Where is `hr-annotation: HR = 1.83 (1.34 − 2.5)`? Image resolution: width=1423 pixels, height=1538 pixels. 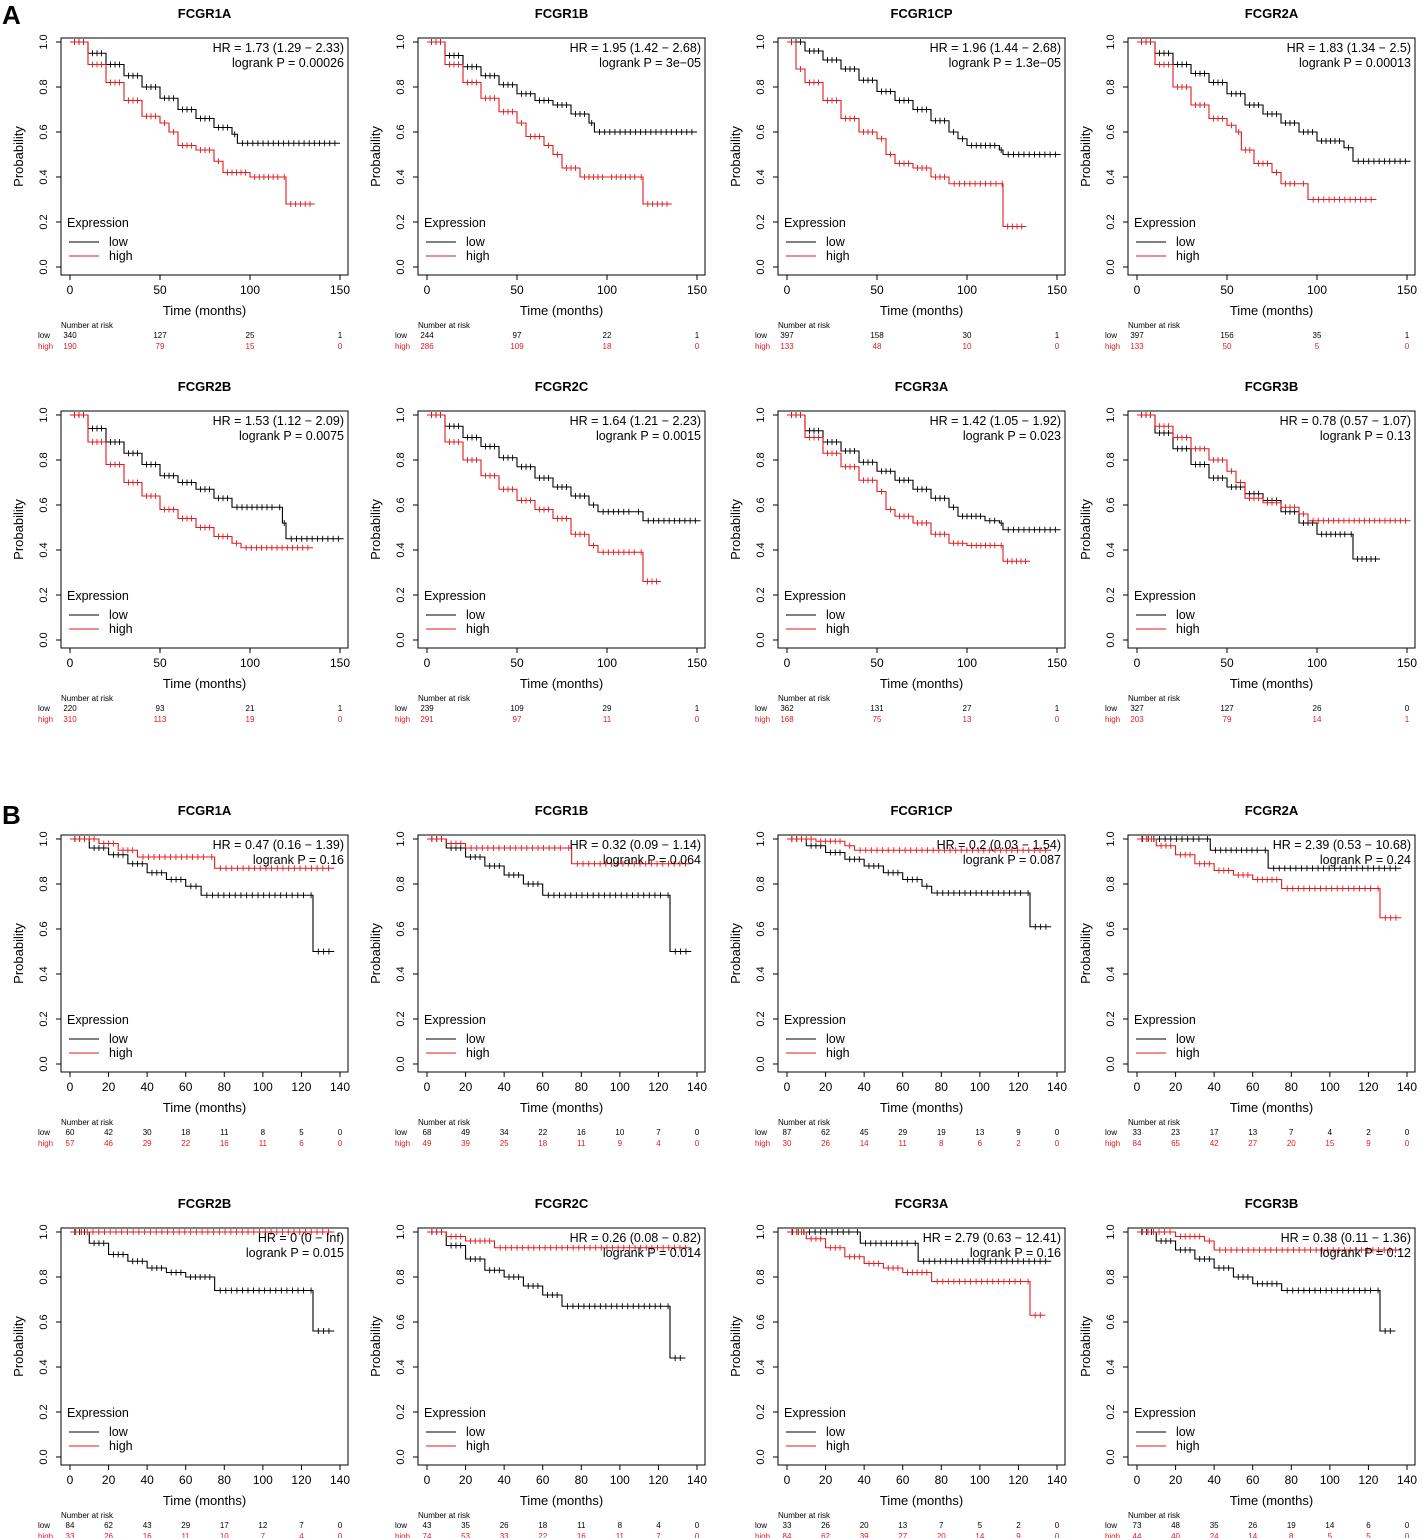
hr-annotation: HR = 1.83 (1.34 − 2.5) is located at coordinates (1349, 48).